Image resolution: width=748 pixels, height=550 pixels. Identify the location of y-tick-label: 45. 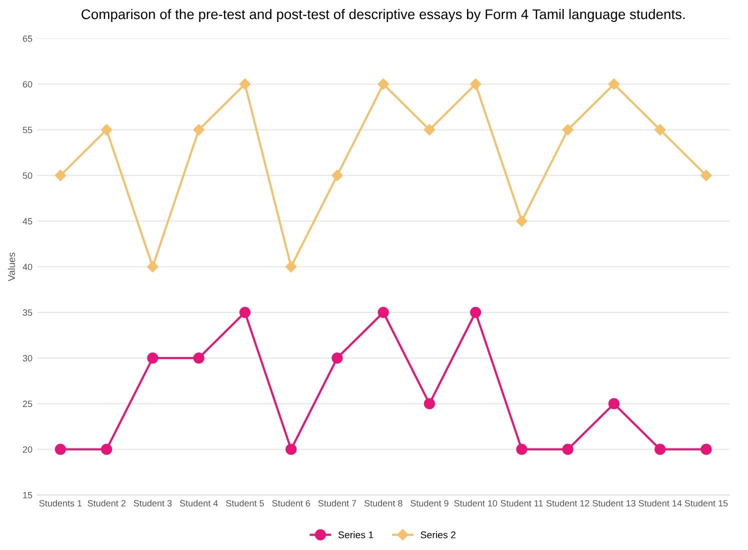
(27, 221).